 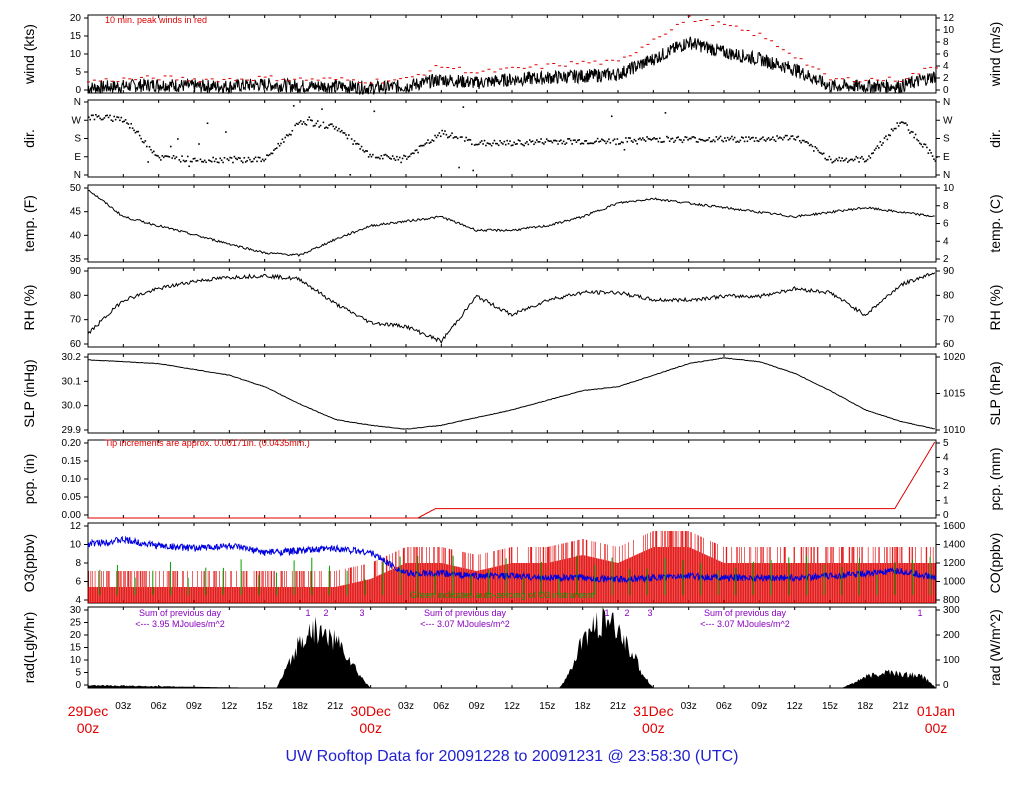 I want to click on y-tick-label: 10, so click(x=949, y=30).